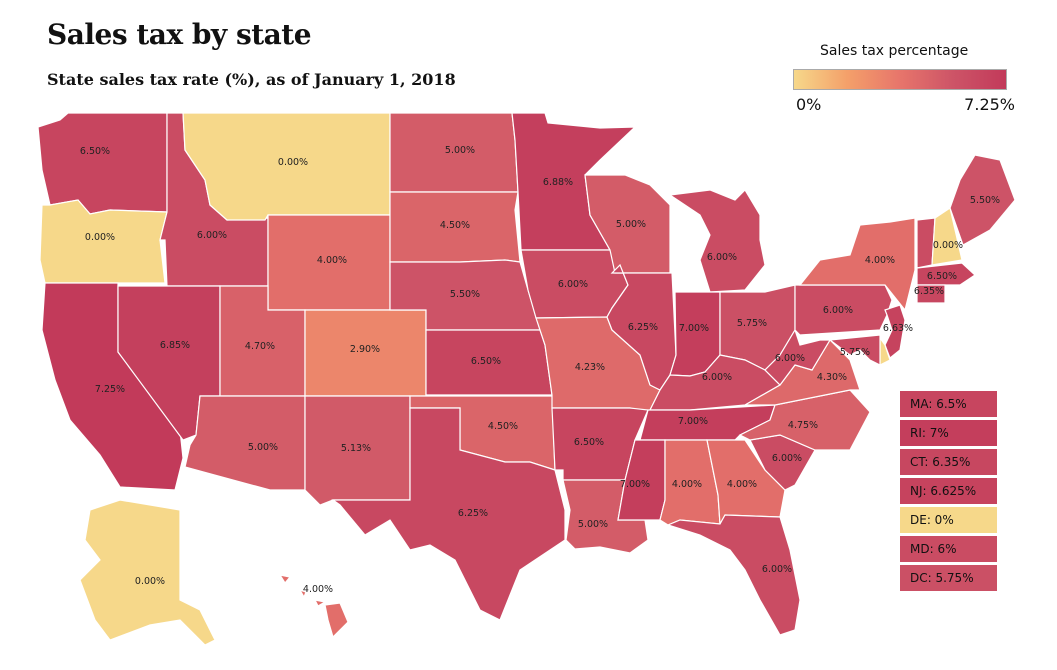  I want to click on state-label-ca: 7.25%, so click(110, 389).